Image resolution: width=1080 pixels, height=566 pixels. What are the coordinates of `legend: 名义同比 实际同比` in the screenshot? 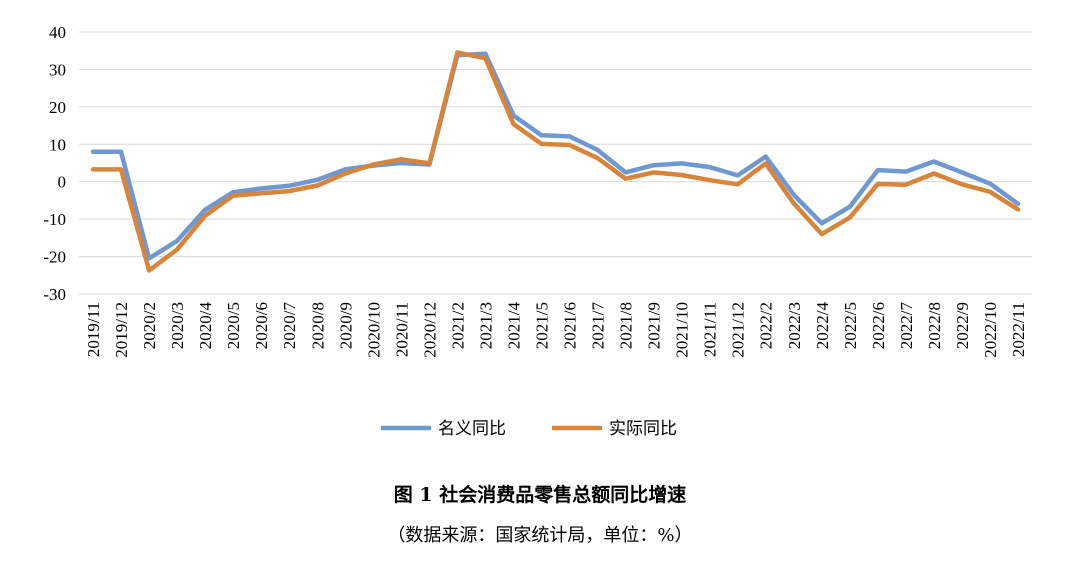 It's located at (529, 429).